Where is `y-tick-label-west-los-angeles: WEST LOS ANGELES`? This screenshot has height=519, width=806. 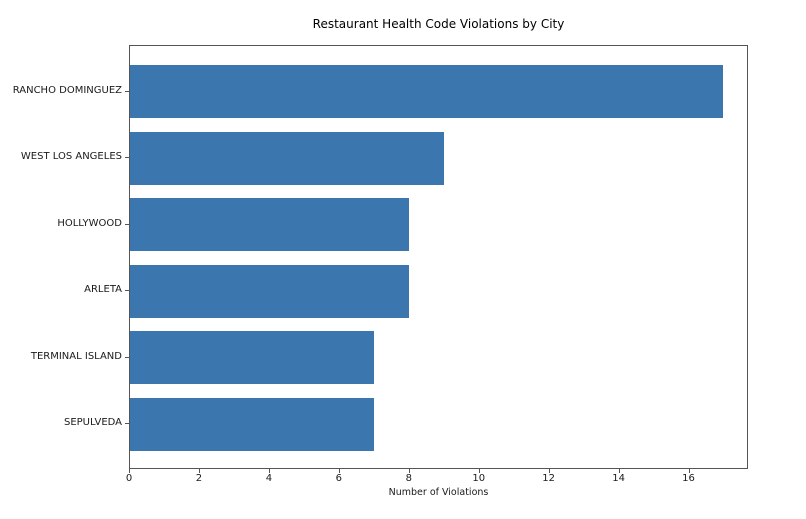
y-tick-label-west-los-angeles: WEST LOS ANGELES is located at coordinates (71, 157).